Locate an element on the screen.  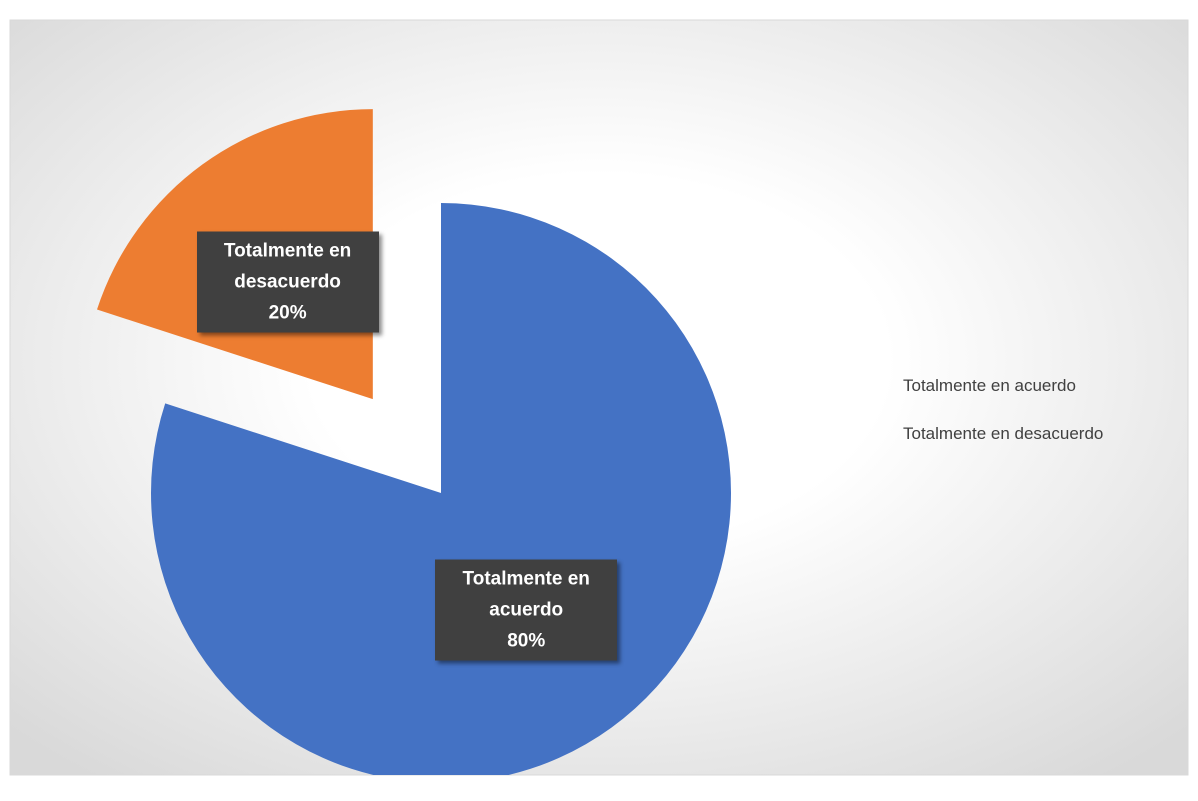
legend-label: Totalmente en desacuerdo is located at coordinates (1003, 433).